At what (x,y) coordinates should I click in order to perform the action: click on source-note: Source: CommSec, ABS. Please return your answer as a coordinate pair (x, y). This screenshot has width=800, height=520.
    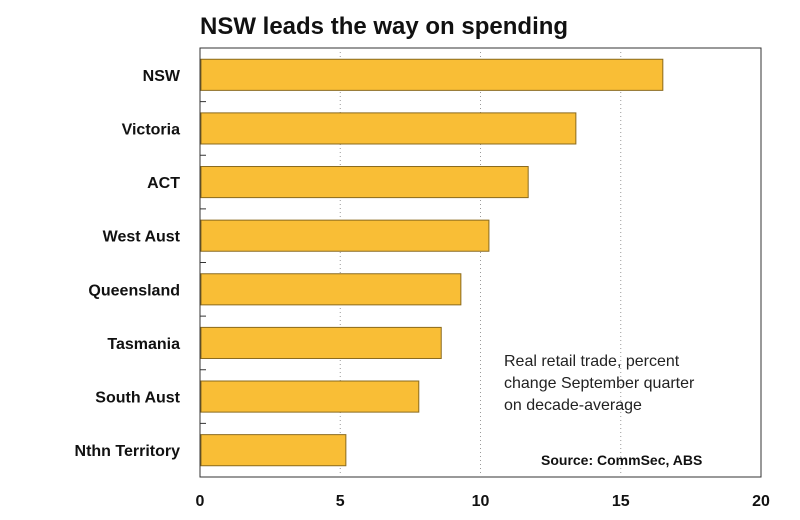
    Looking at the image, I should click on (621, 460).